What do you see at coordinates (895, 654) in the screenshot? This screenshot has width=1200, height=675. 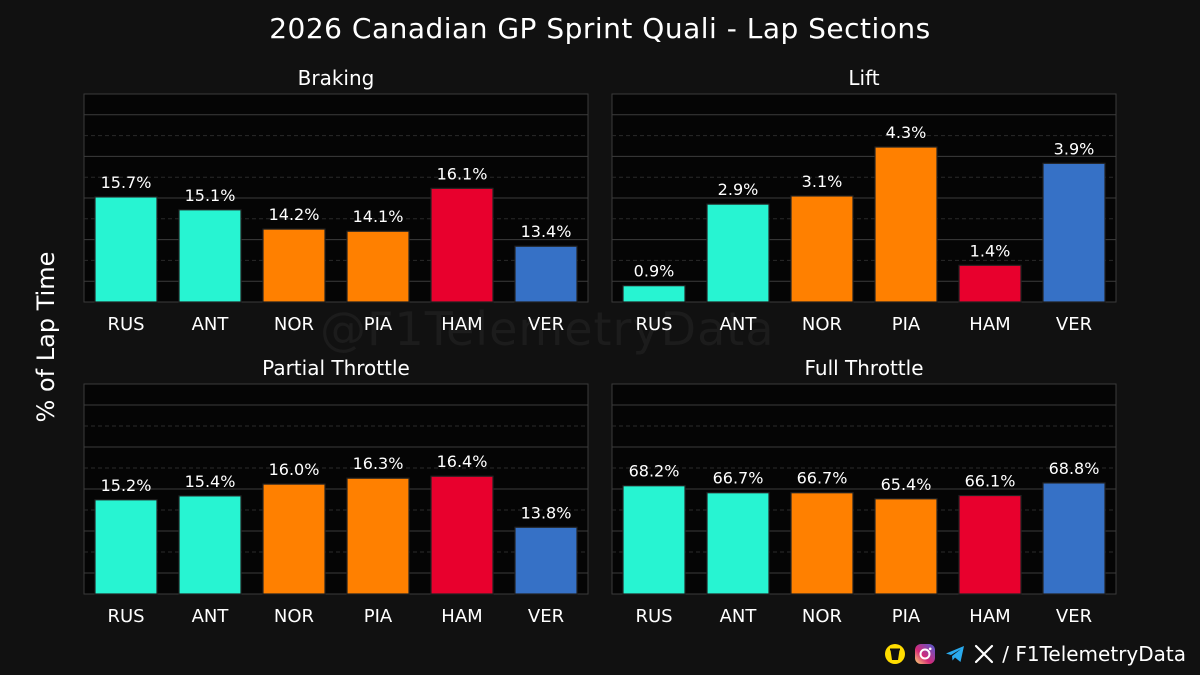 I see `buymeacoffee-icon` at bounding box center [895, 654].